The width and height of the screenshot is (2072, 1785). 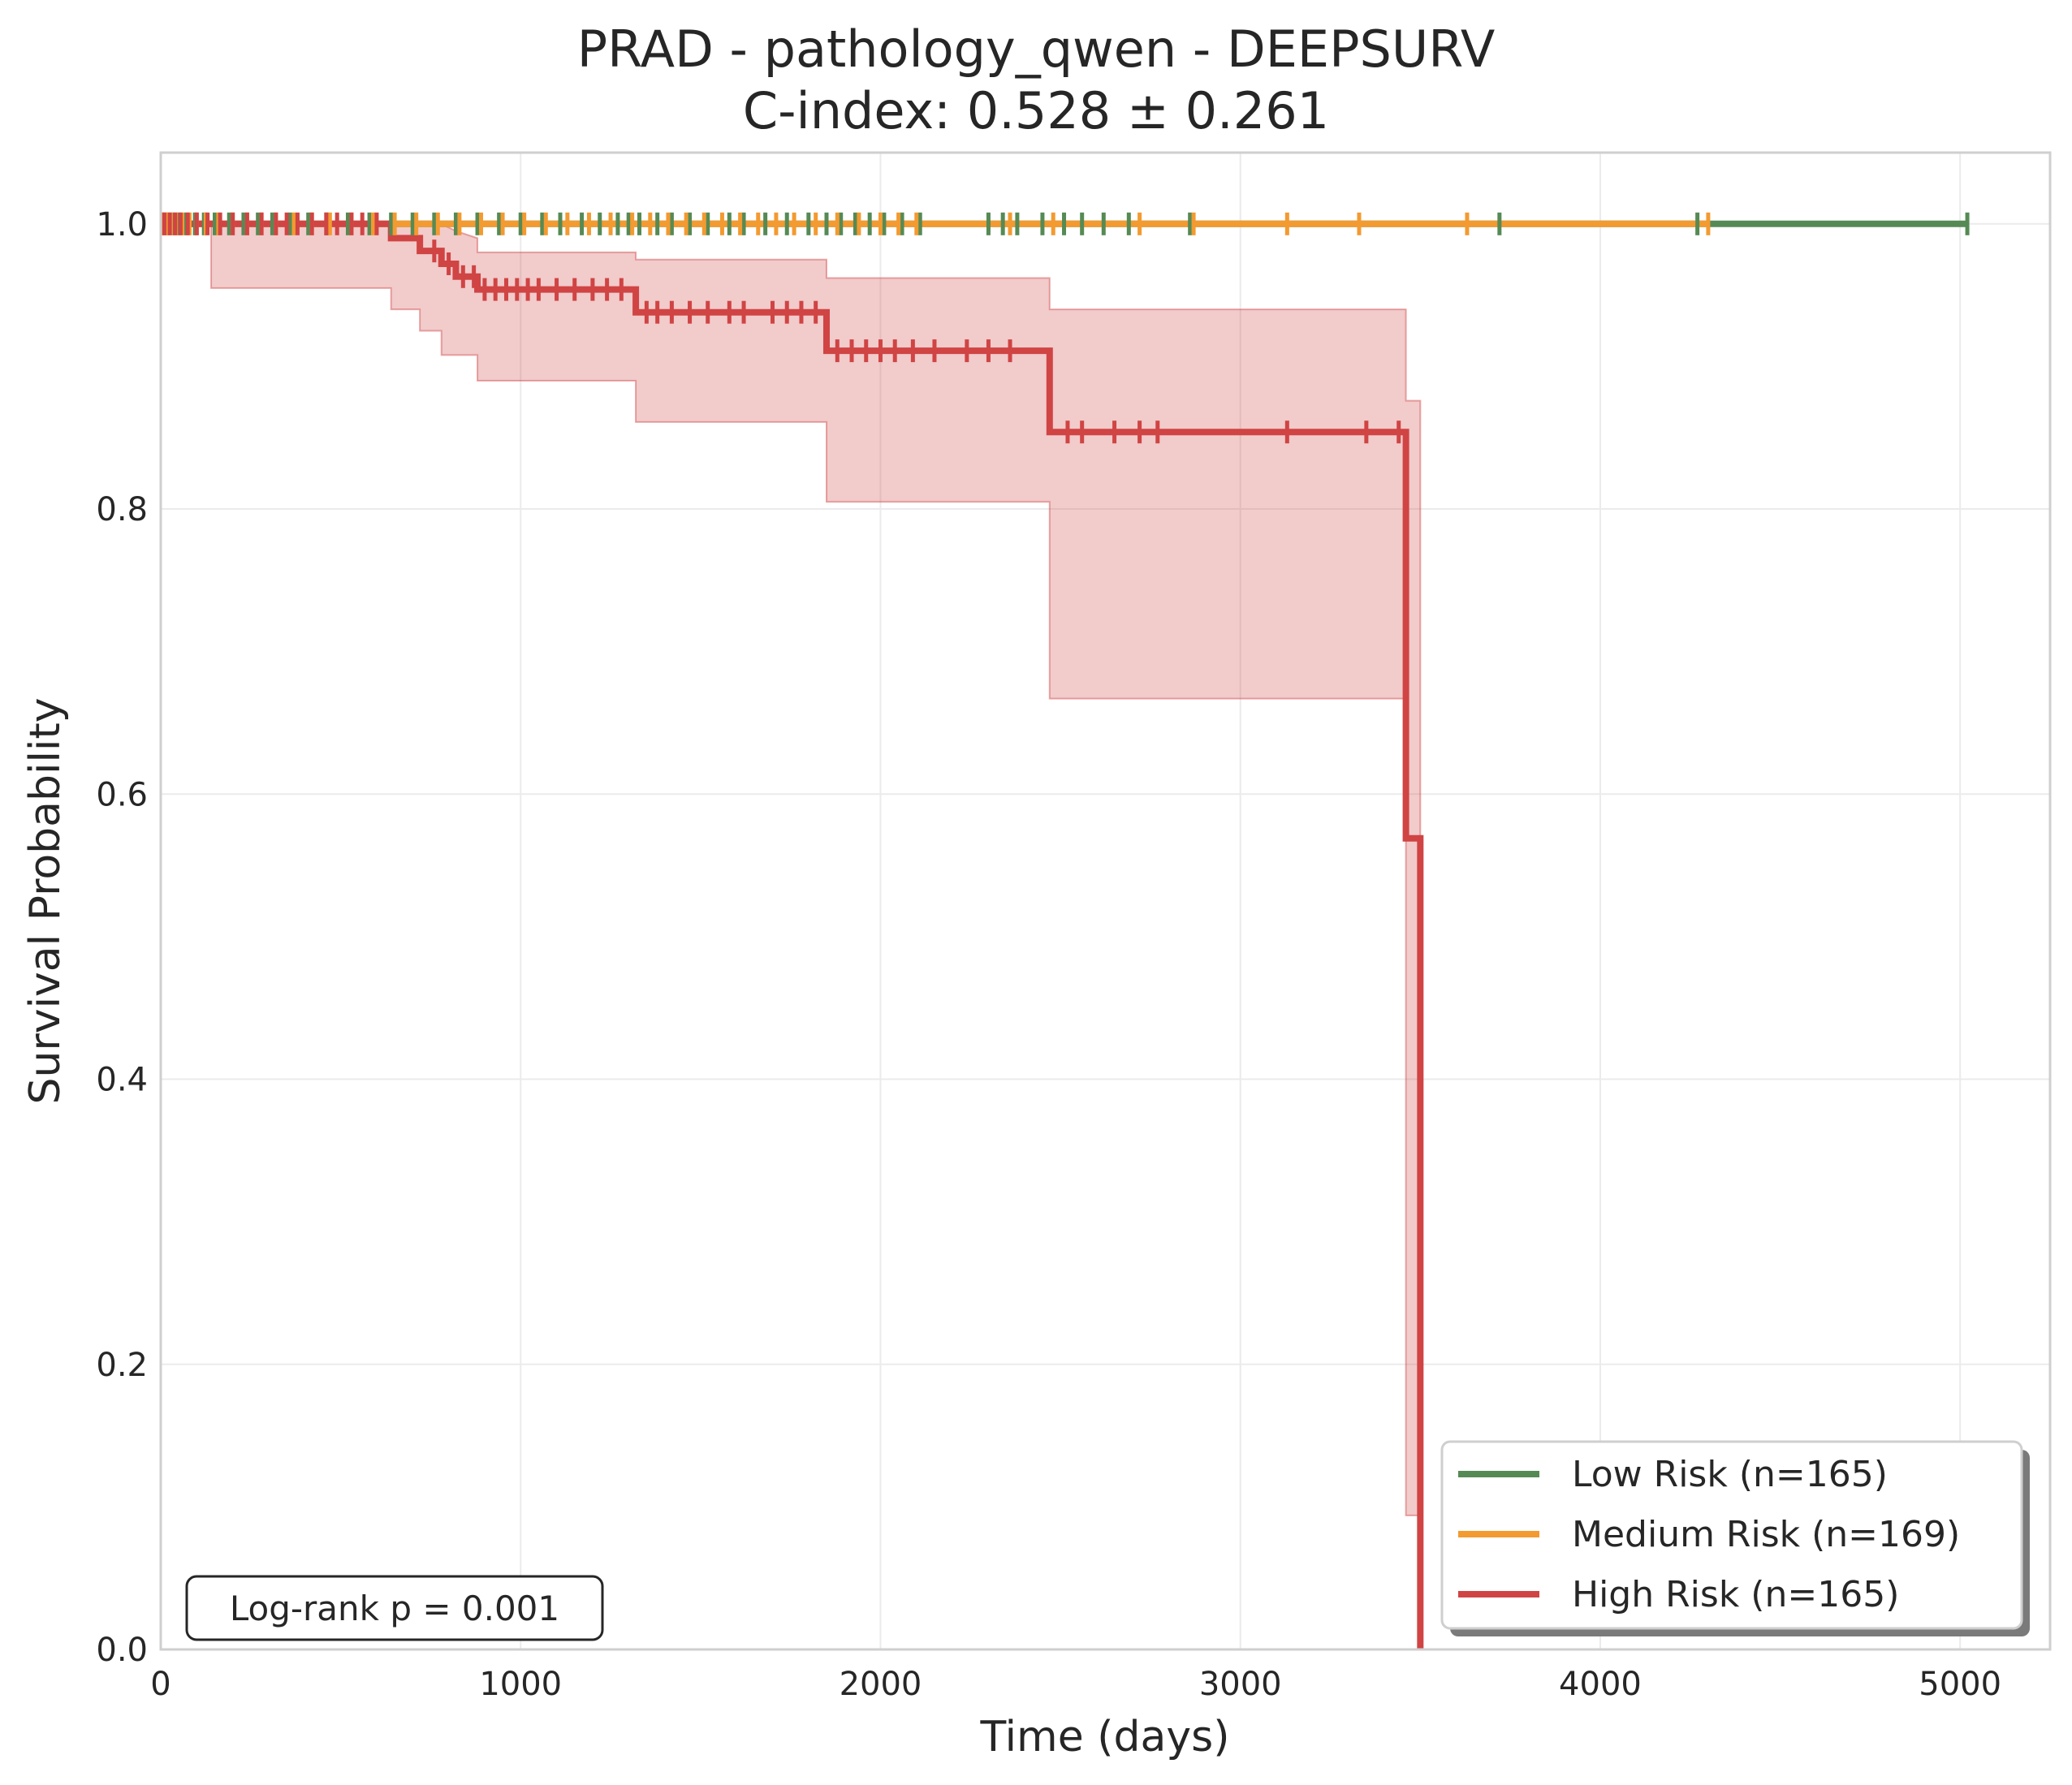 What do you see at coordinates (1730, 1475) in the screenshot?
I see `low-risk-legend-label: Low Risk (n=165)` at bounding box center [1730, 1475].